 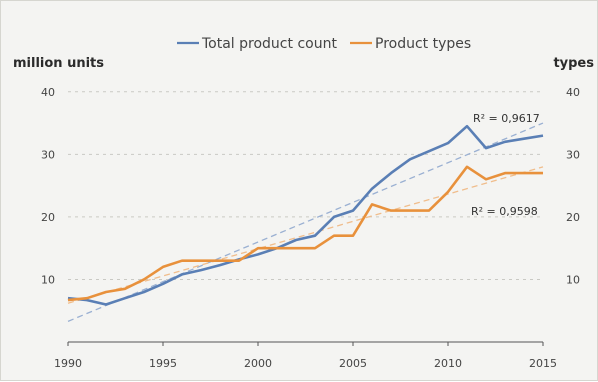 What do you see at coordinates (423, 44) in the screenshot?
I see `legend-label-types: Product types` at bounding box center [423, 44].